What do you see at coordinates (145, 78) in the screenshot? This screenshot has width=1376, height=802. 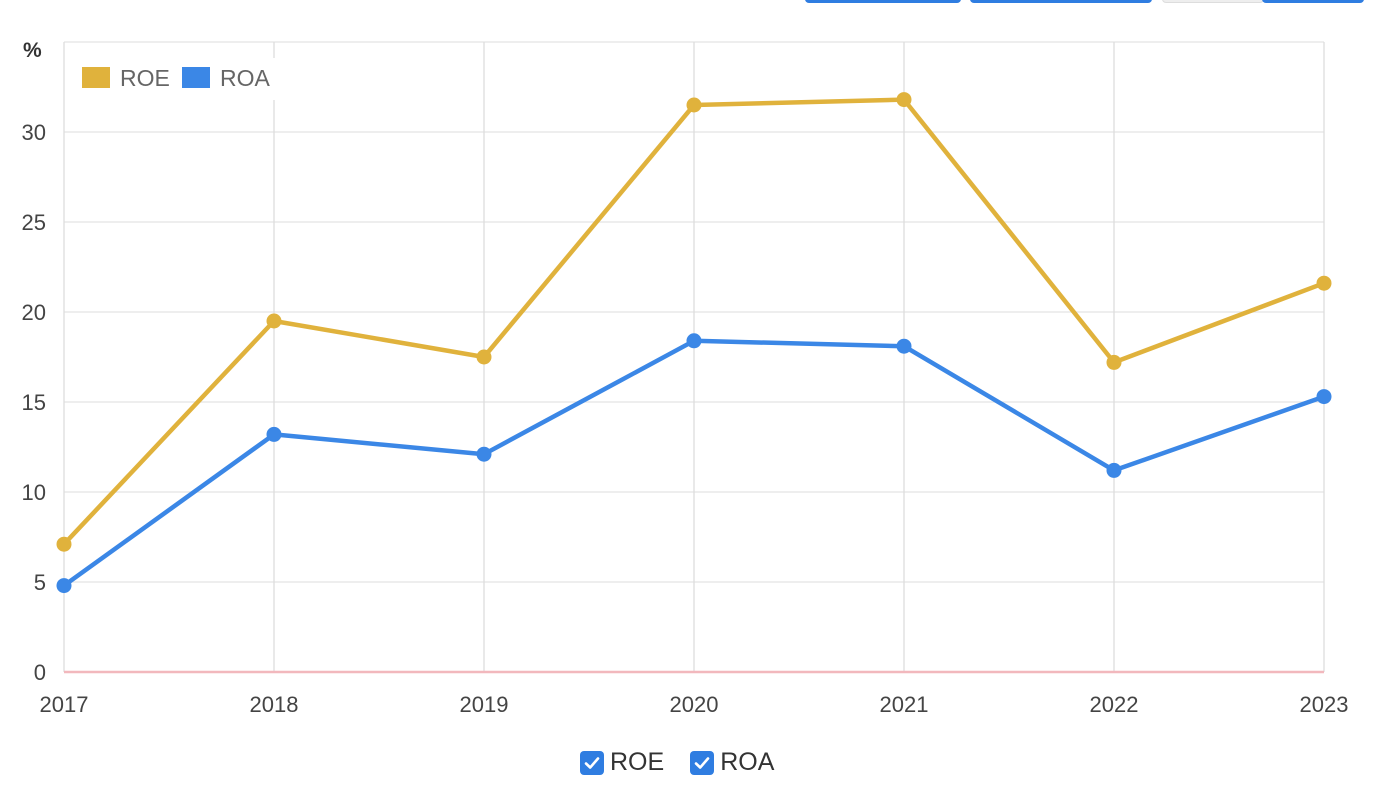 I see `roe-legend-label: ROE` at bounding box center [145, 78].